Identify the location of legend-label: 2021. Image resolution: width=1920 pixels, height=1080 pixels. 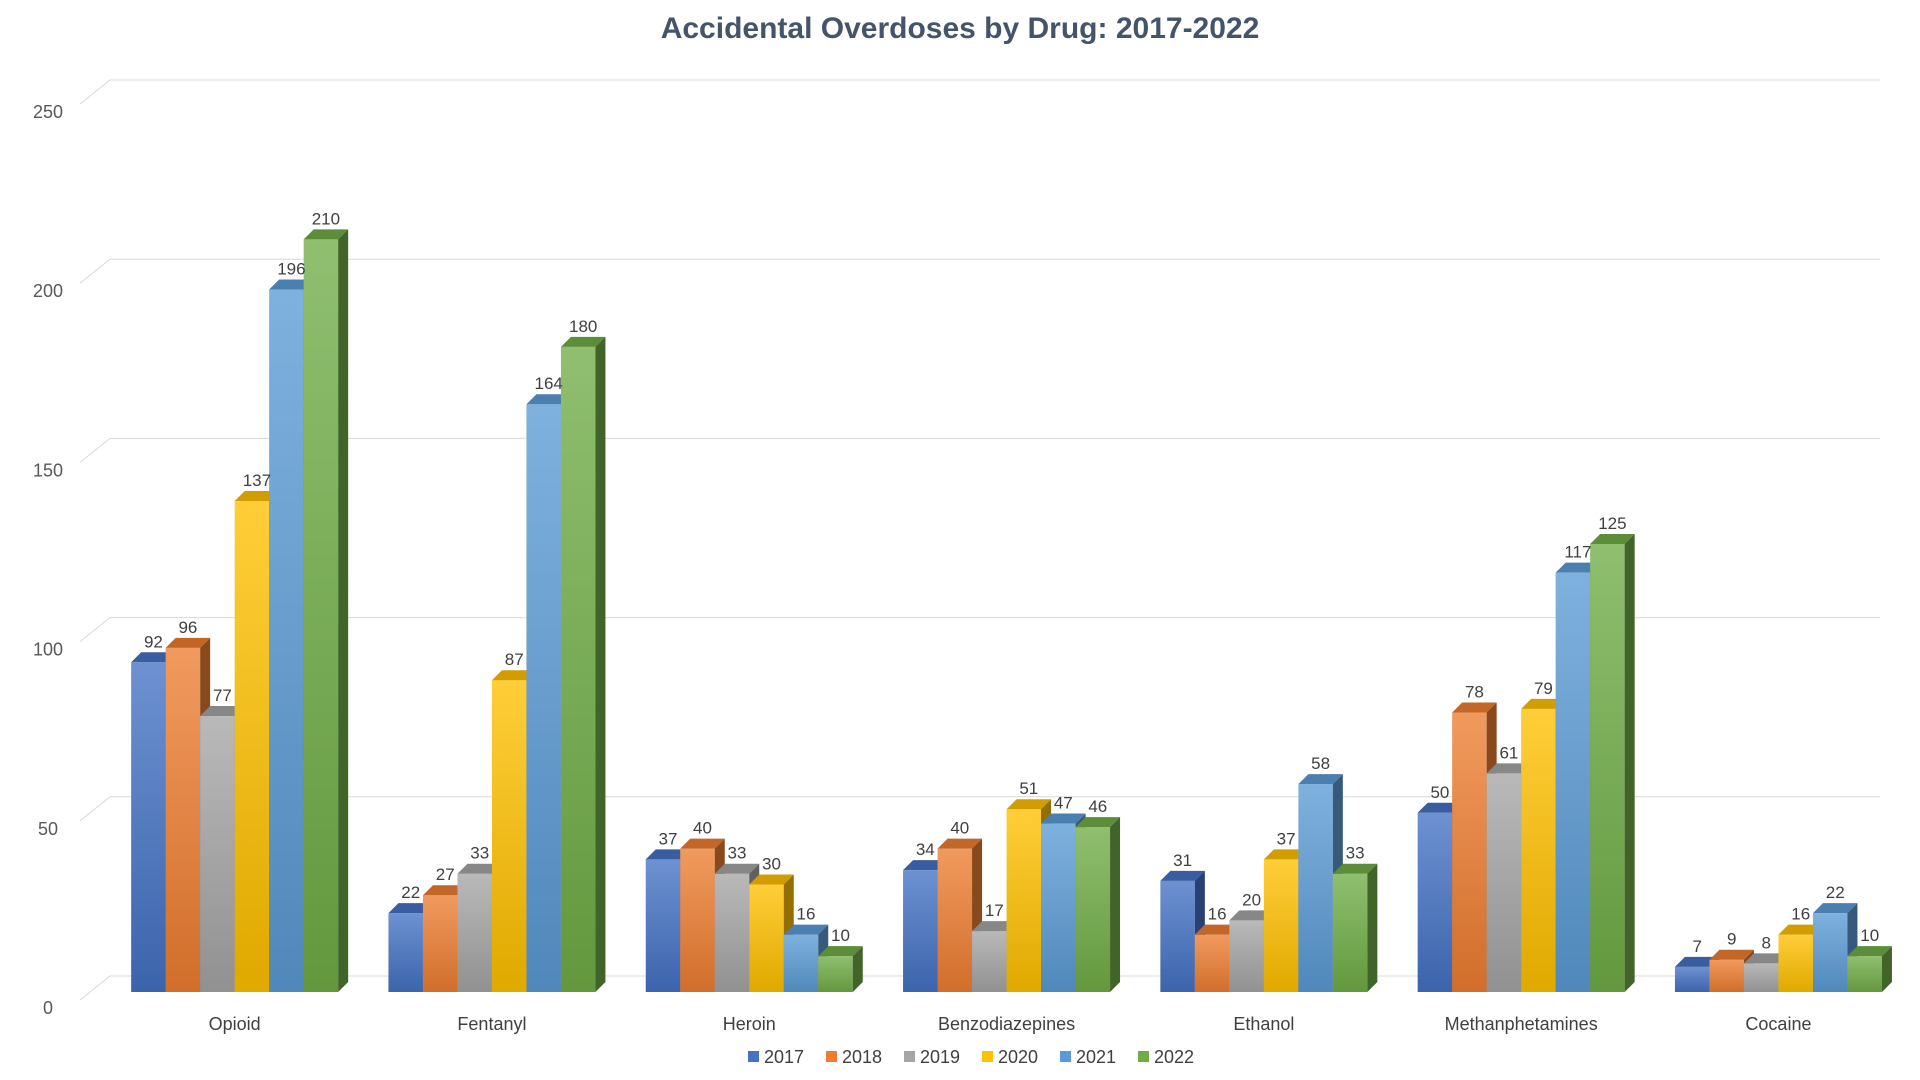
(1096, 1057).